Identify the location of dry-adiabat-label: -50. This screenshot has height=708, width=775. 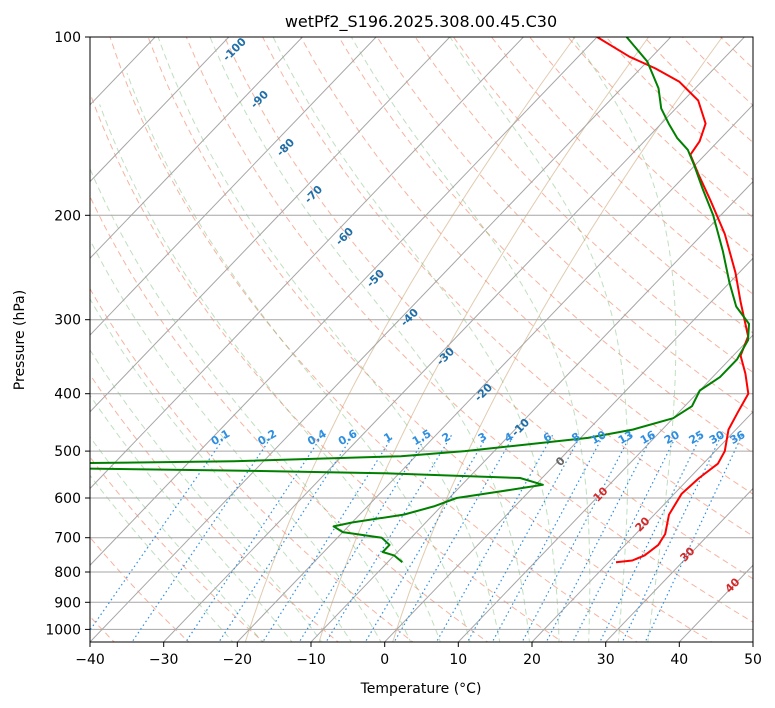
(375, 278).